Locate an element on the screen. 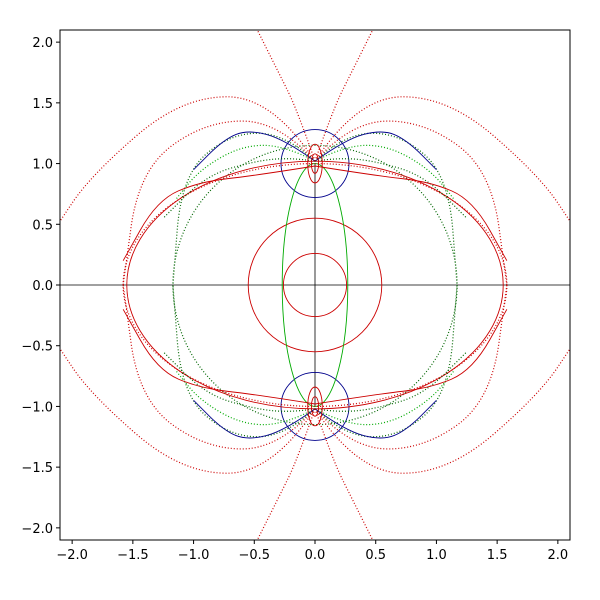  y-axis-ticks: −2.0 −1.5 −1.0 −0.5 0.0 0.5 1.0 1.5 2.0 is located at coordinates (40, 286).